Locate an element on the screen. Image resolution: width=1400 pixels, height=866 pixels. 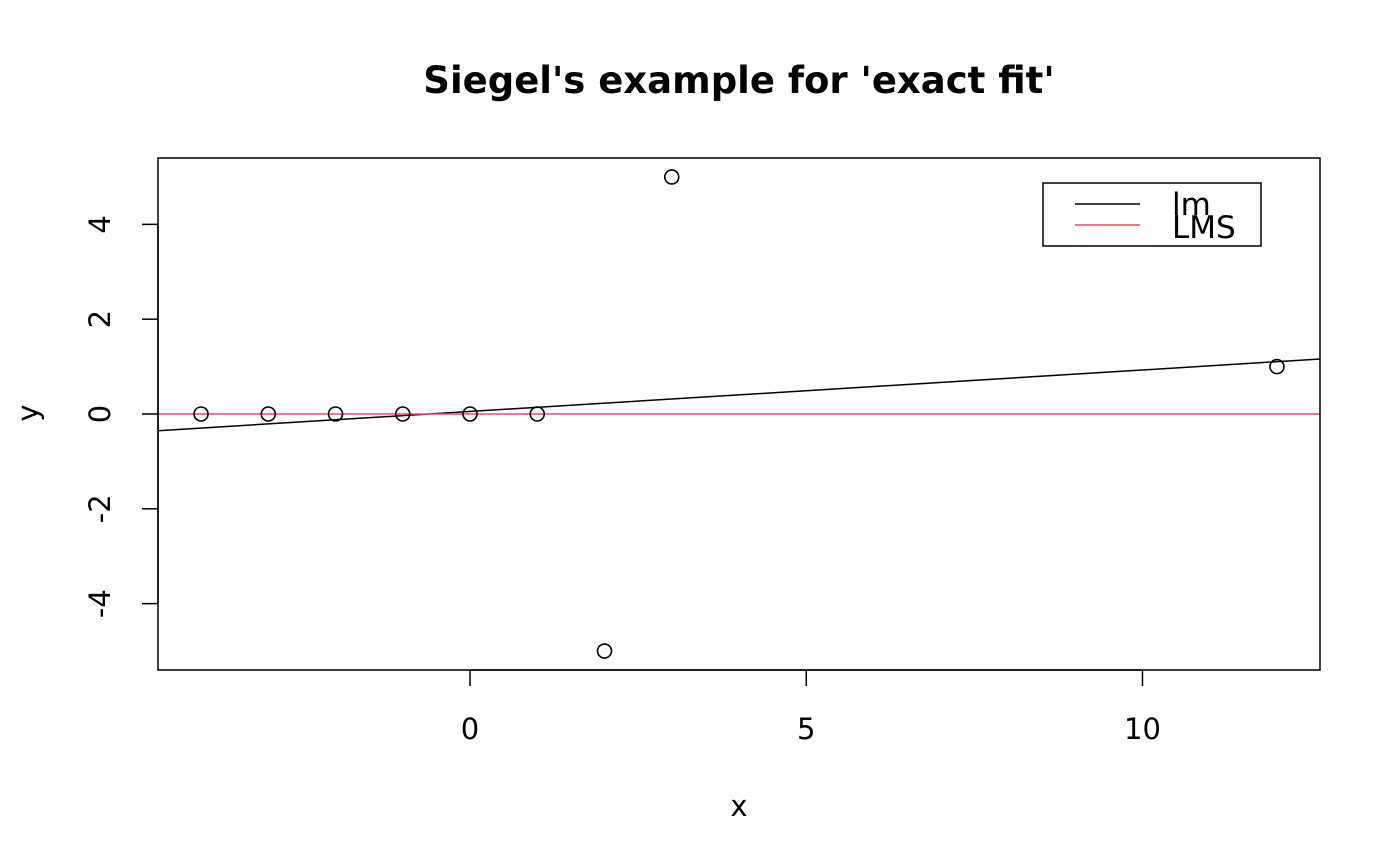
y-tick-label: 0 is located at coordinates (100, 414).